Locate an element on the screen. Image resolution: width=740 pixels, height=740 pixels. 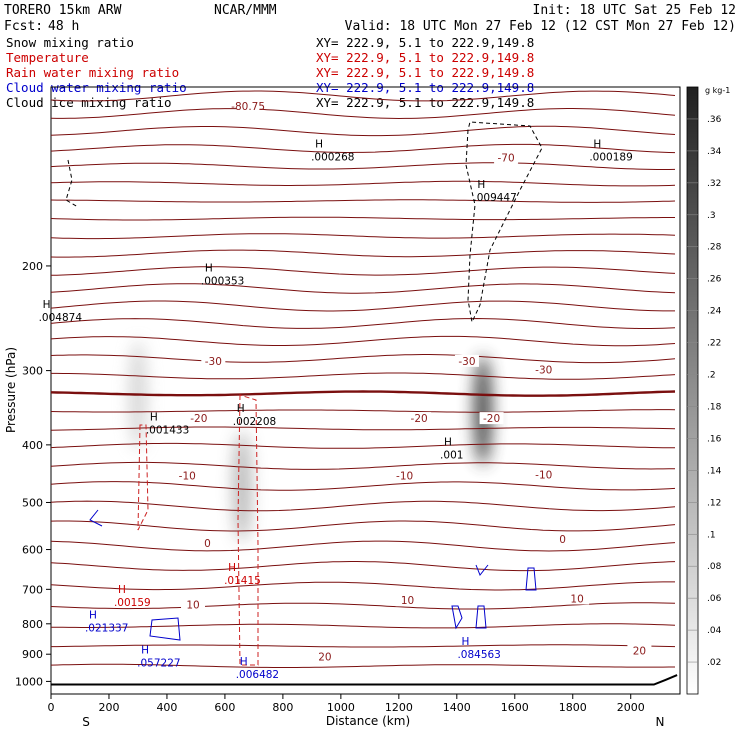
colorbar-tick-label: .02 is located at coordinates (714, 663).